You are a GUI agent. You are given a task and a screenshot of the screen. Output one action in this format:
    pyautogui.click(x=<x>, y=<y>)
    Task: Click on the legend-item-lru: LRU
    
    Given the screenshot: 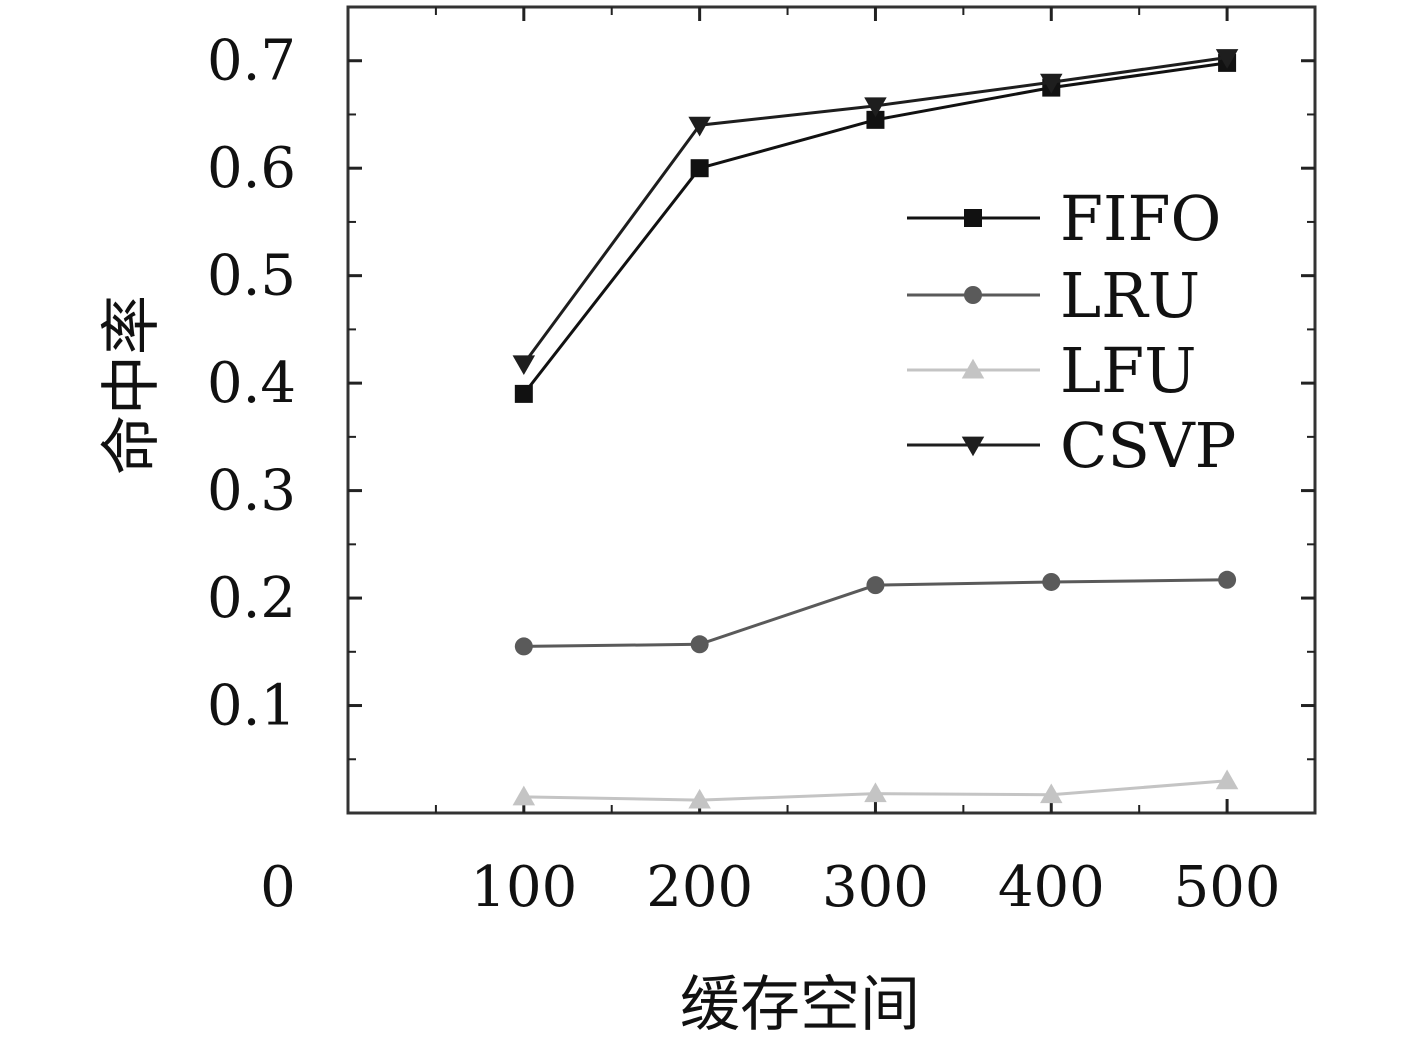 What is the action you would take?
    pyautogui.click(x=1053, y=295)
    